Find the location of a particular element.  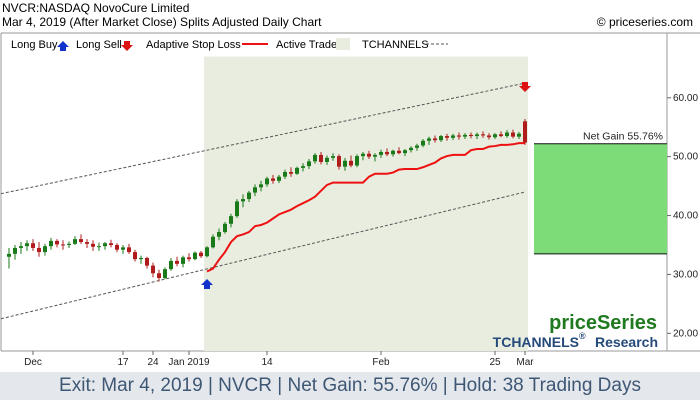

y-tick-label: 20.00 is located at coordinates (685, 333).